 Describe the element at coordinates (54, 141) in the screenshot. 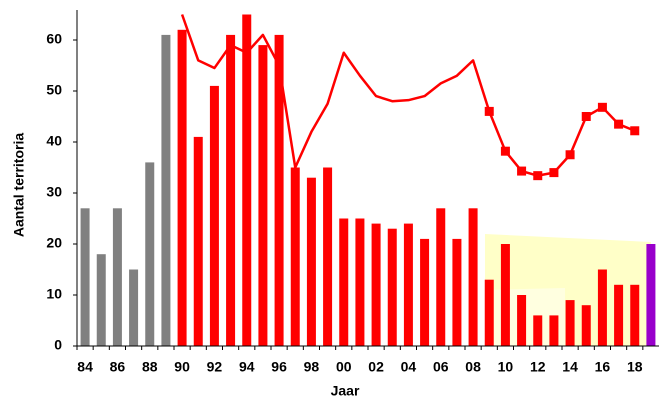

I see `y-tick-label: 40` at that location.